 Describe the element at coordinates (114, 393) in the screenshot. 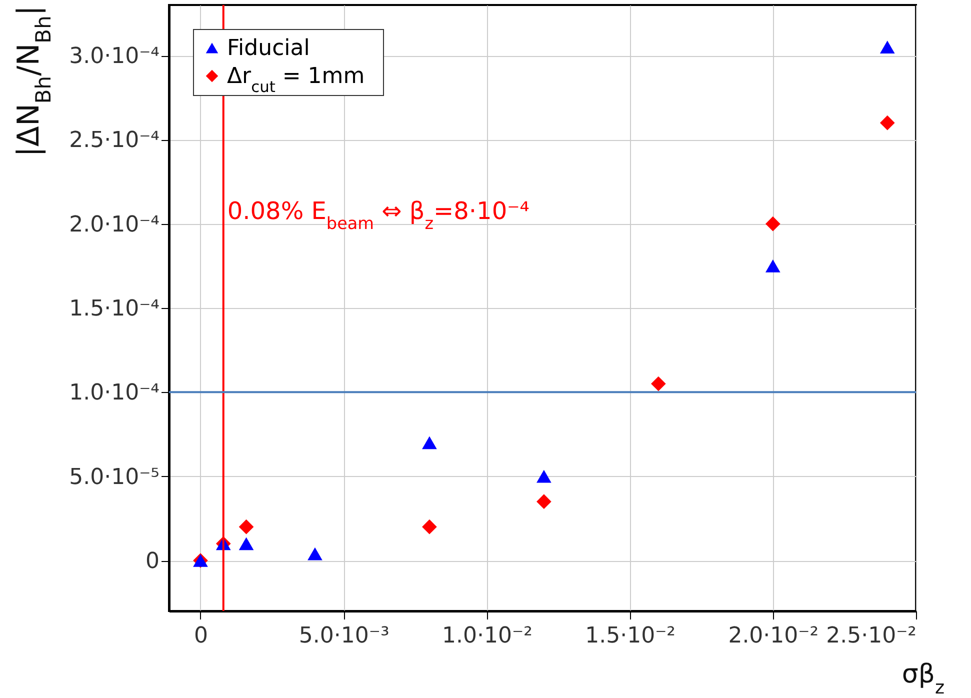

I see `y-tick-label: 1.0·10⁻⁴` at that location.